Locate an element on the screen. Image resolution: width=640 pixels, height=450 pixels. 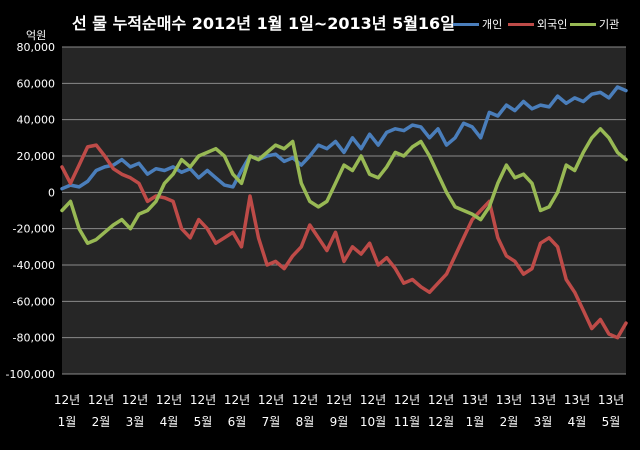
legend-swatch-individual is located at coordinates (466, 24).